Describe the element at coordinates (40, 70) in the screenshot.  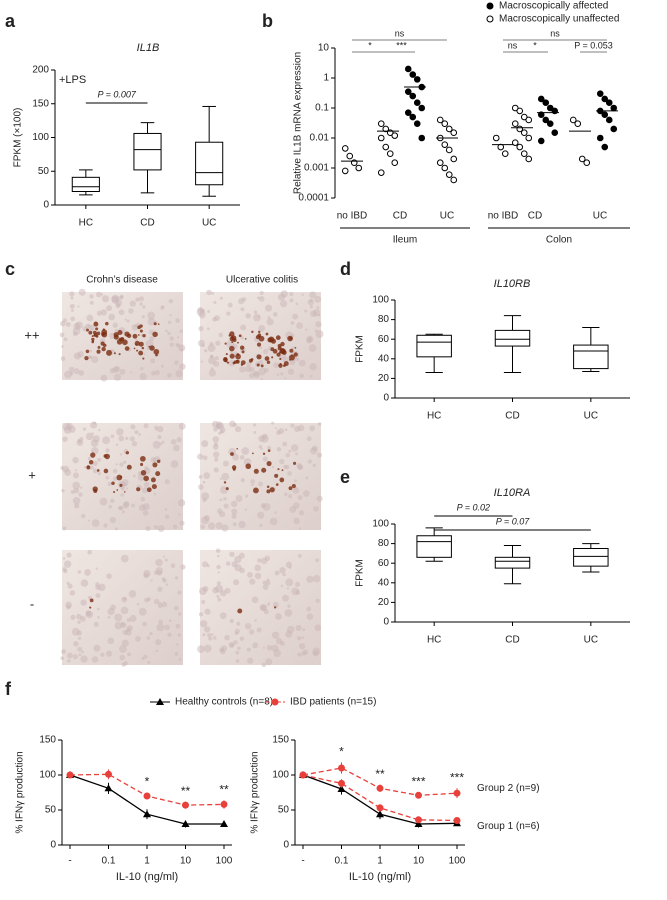
I see `y-tick-label: 200` at that location.